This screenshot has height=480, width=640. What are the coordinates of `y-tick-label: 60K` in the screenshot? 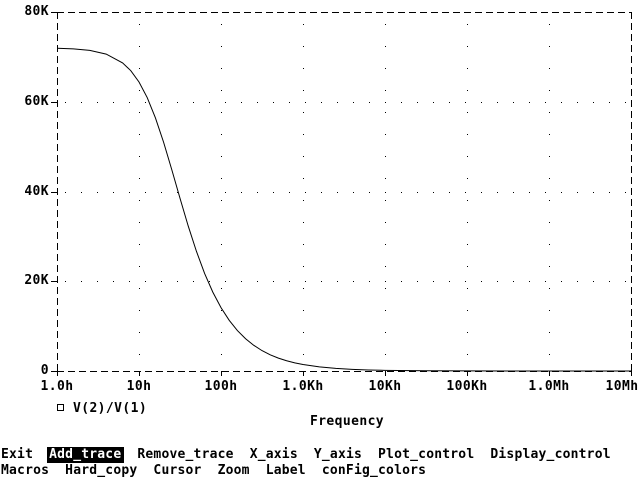 It's located at (36, 101).